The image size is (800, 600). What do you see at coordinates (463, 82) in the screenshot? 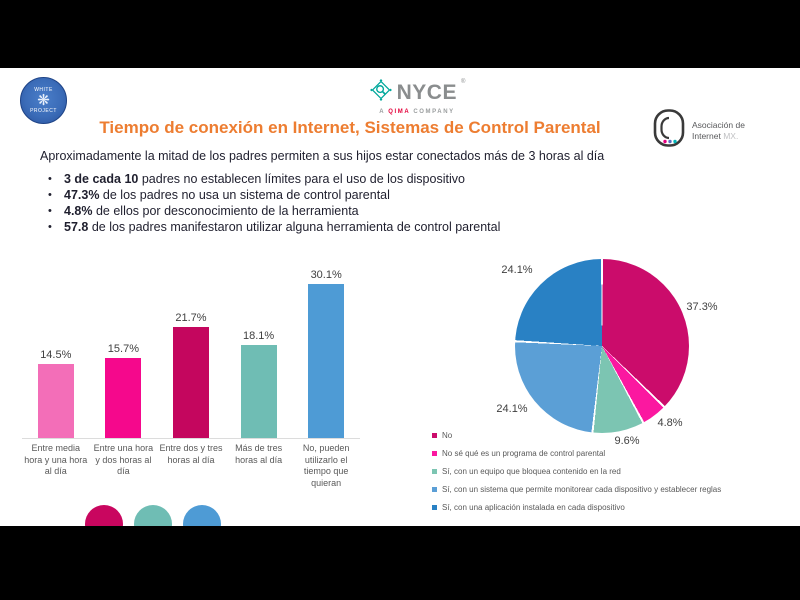
I see `registered-mark: ®` at bounding box center [463, 82].